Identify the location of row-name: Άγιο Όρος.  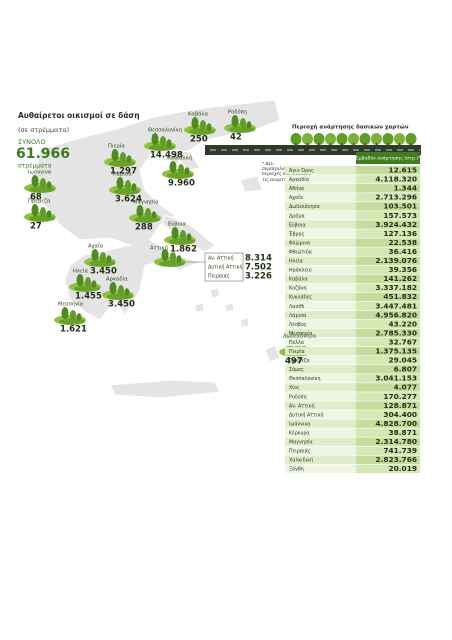
(301, 170).